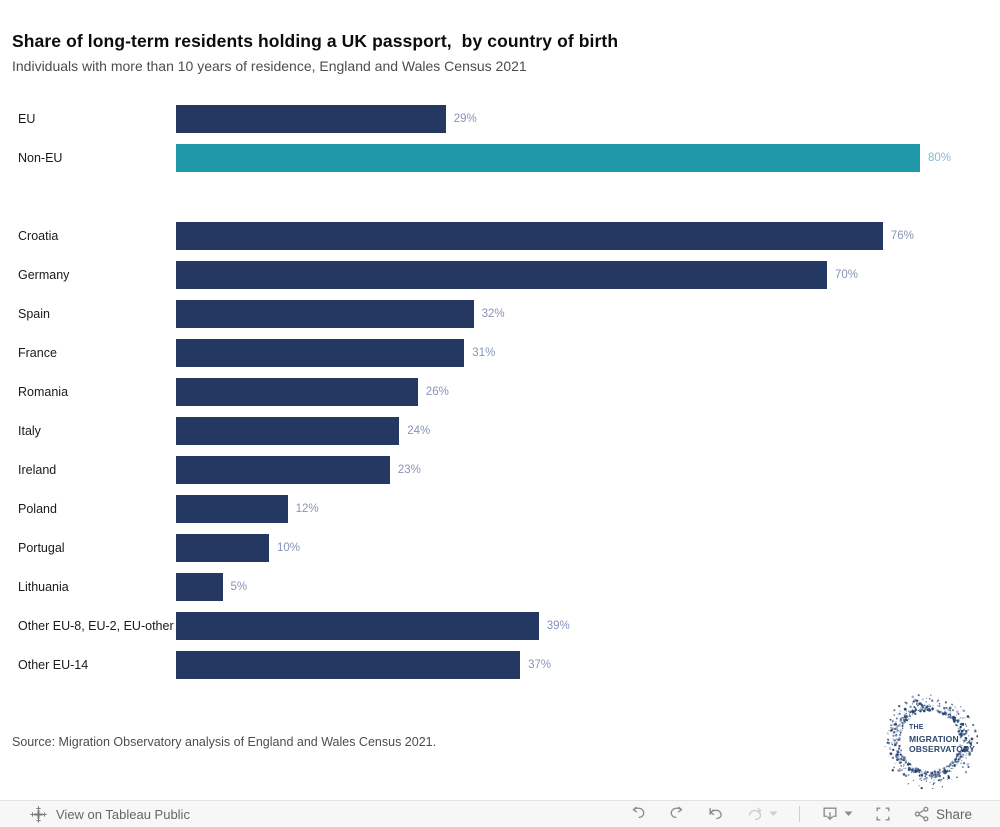 Image resolution: width=1000 pixels, height=827 pixels. I want to click on logo-line-1: THE, so click(916, 727).